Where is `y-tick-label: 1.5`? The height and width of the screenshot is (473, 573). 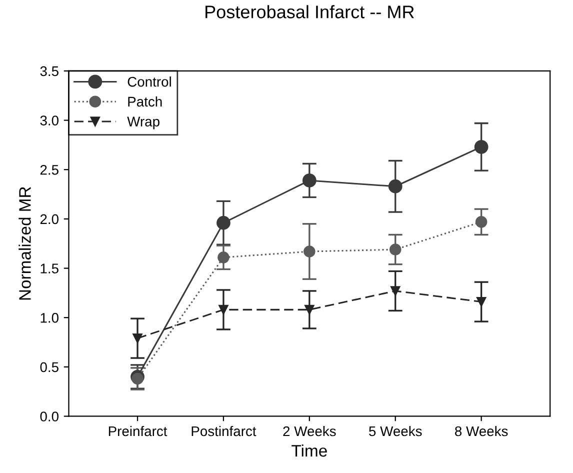
y-tick-label: 1.5 is located at coordinates (49, 269).